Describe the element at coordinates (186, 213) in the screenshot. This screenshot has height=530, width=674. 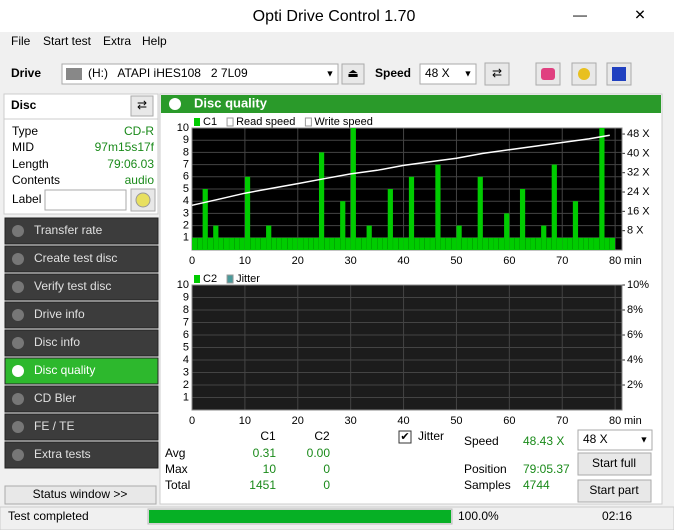
I see `y-tick-label: 3` at that location.